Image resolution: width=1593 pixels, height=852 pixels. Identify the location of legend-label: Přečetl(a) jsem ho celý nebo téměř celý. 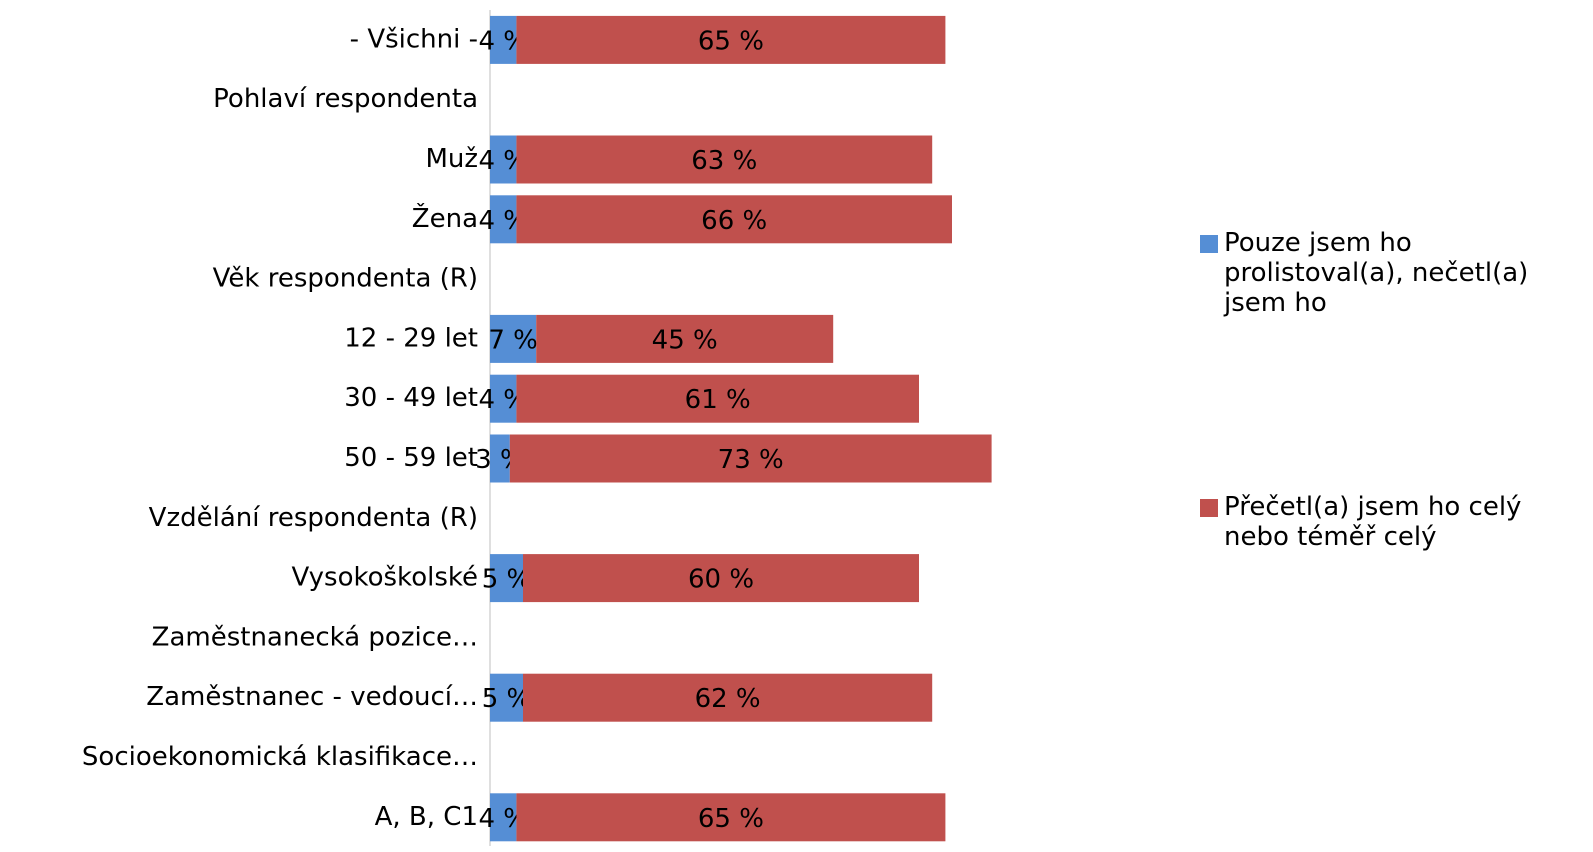
(1373, 522).